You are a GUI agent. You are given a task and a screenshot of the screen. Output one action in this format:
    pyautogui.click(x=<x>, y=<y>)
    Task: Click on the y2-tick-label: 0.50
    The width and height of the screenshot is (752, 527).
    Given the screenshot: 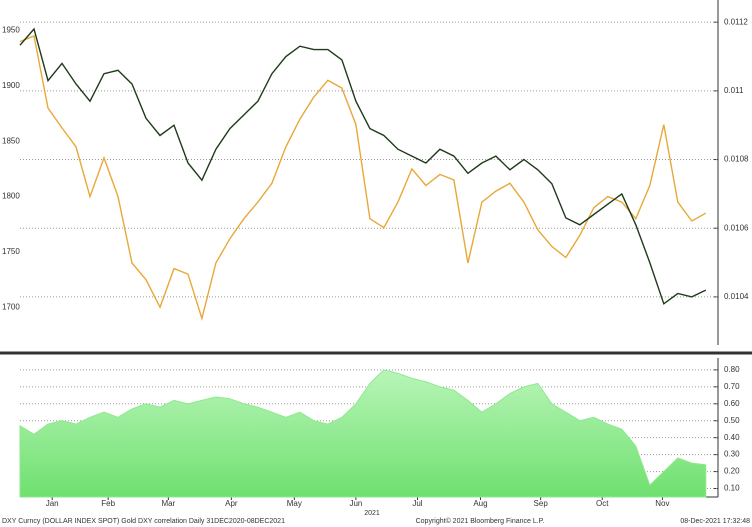 What is the action you would take?
    pyautogui.click(x=732, y=420)
    